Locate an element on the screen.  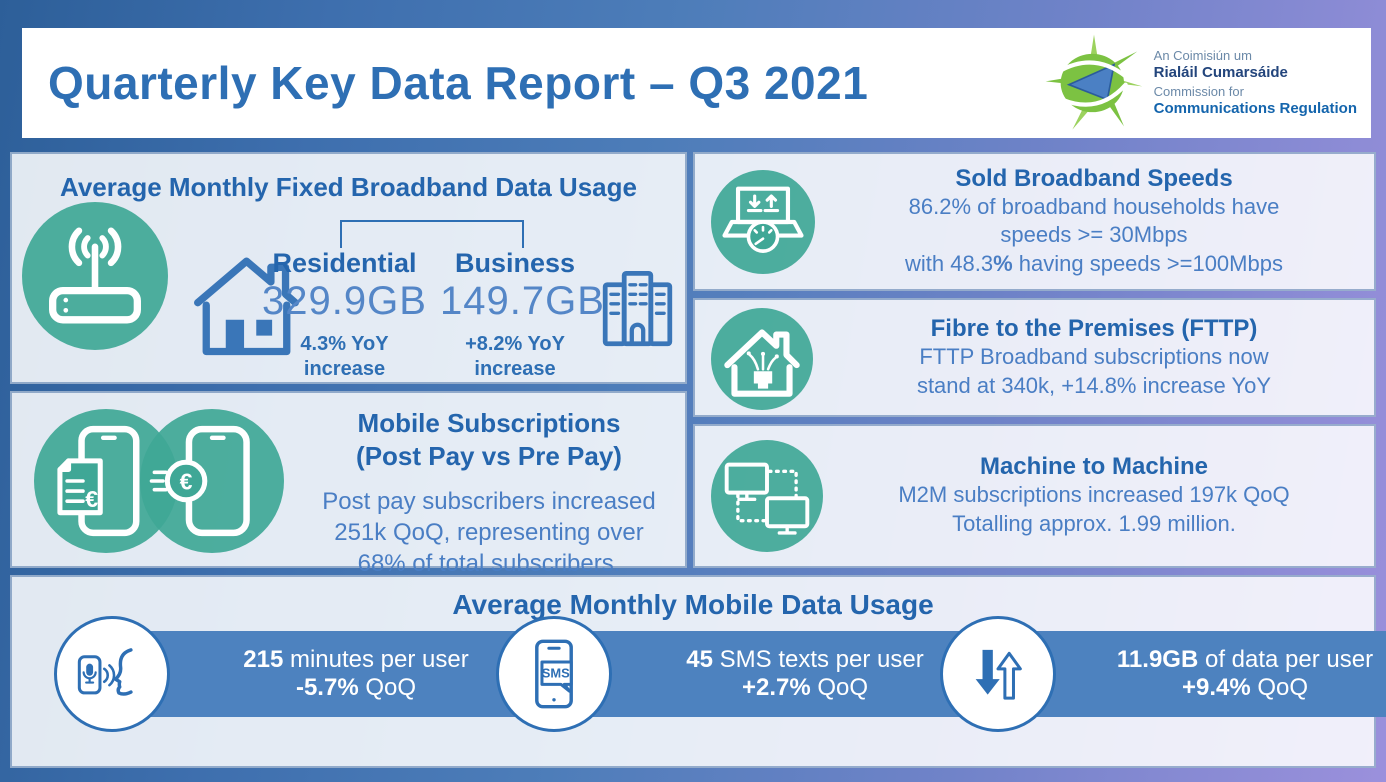
minutes-line1: 215 minutes per user is located at coordinates (356, 660).